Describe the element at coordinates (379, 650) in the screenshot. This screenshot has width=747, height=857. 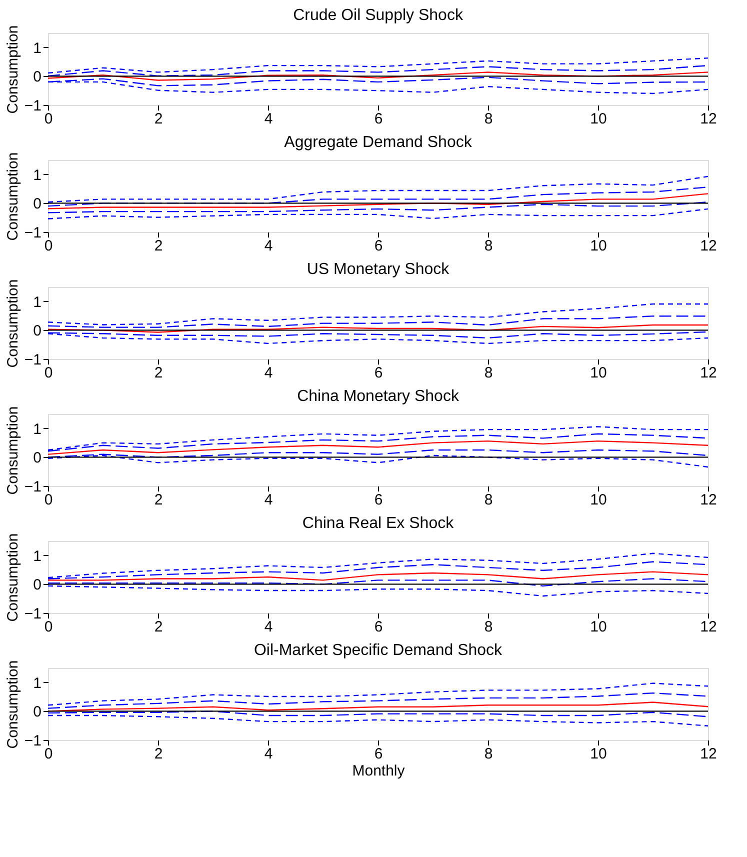
I see `chart-title: Oil-Market Specific Demand Shock` at that location.